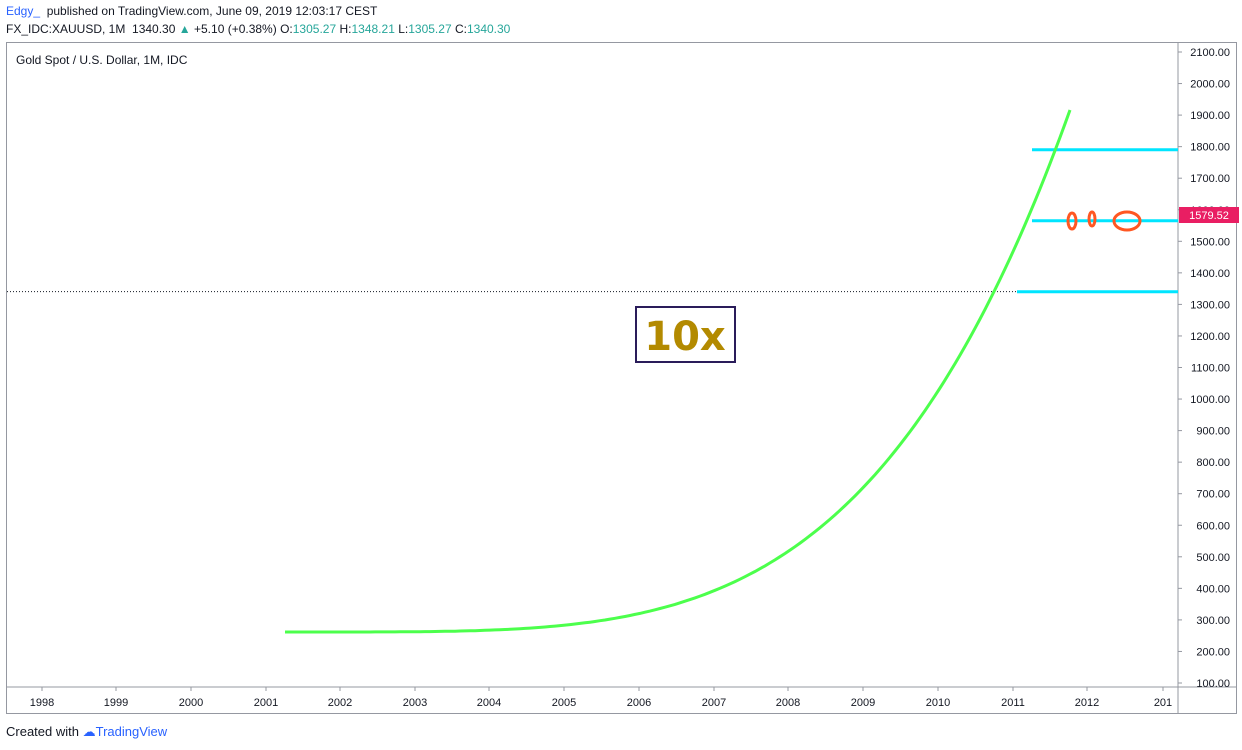  Describe the element at coordinates (235, 29) in the screenshot. I see `change-value: +5.10 (+0.38%)` at that location.